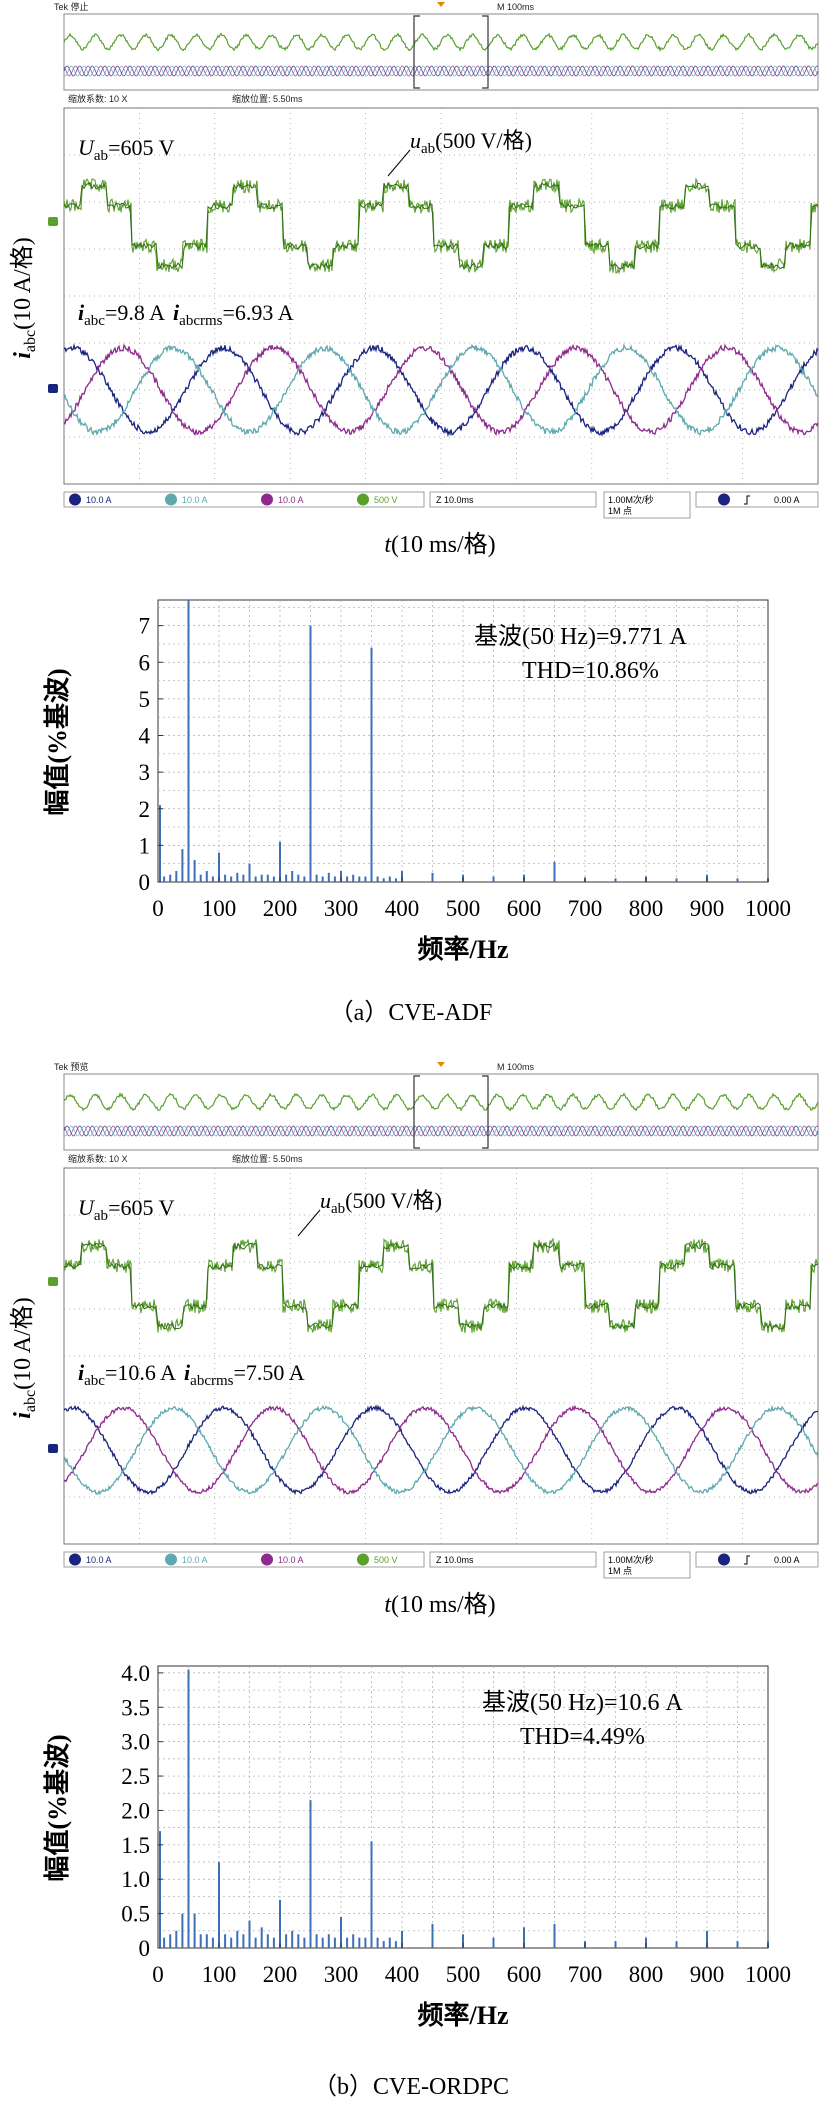  What do you see at coordinates (171, 1559) in the screenshot?
I see `channel-2-badge` at bounding box center [171, 1559].